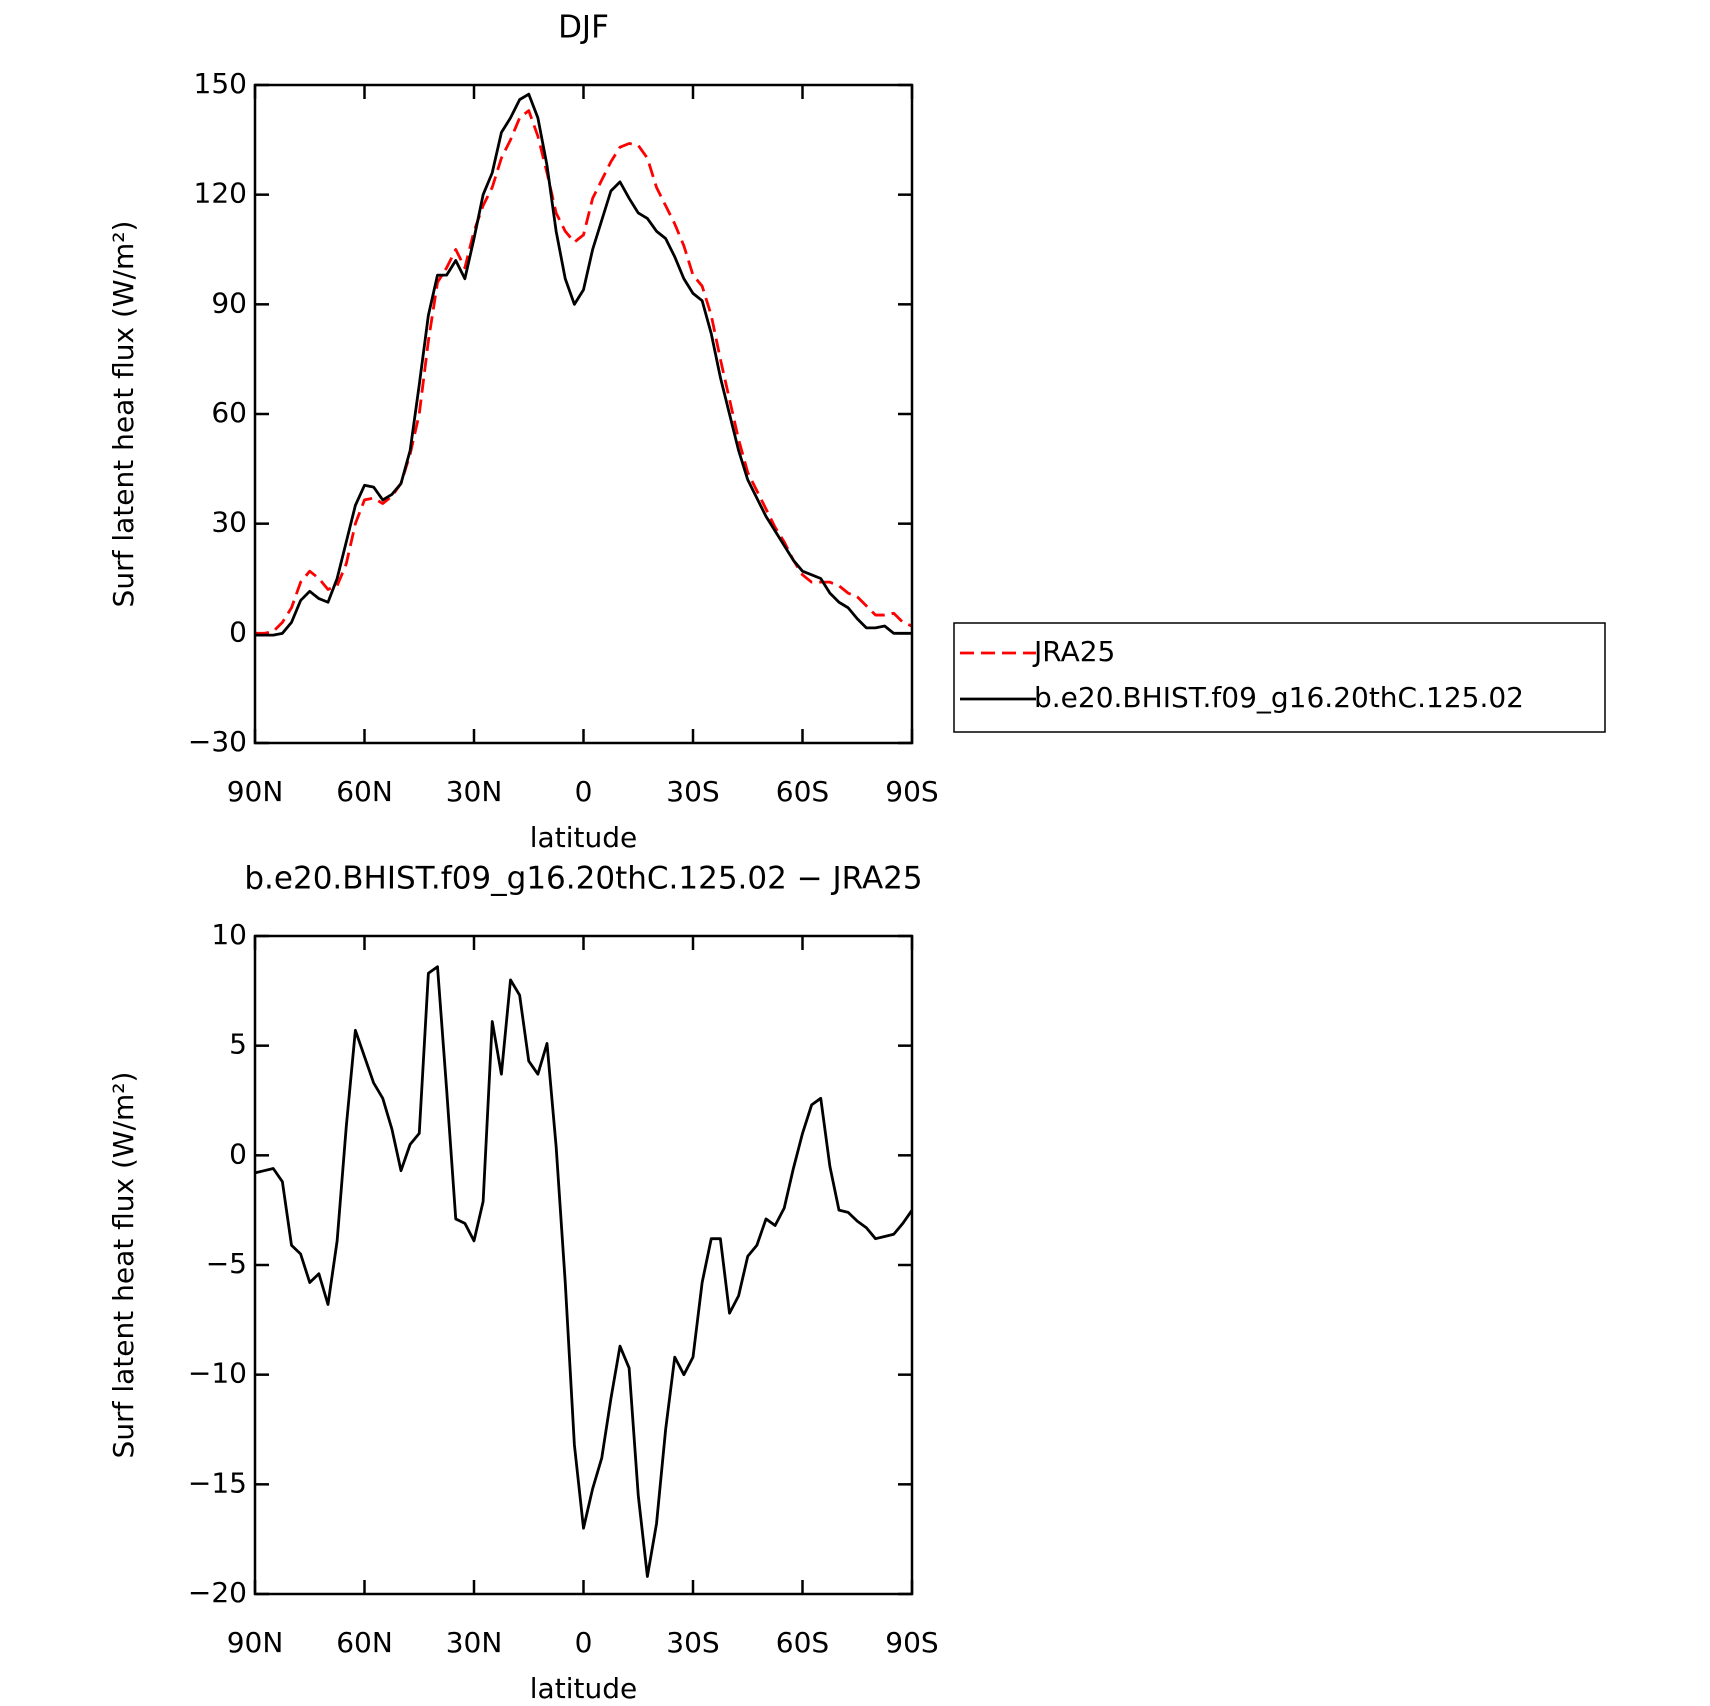  I want to click on y-tick-label: −5, so click(226, 1263).